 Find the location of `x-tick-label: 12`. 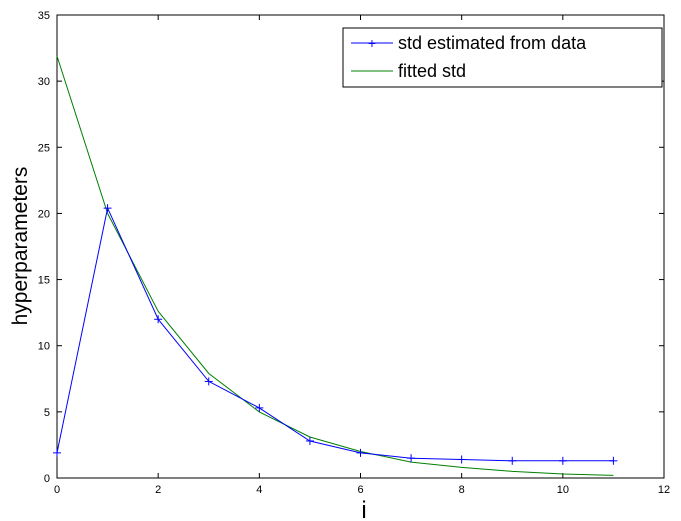

x-tick-label: 12 is located at coordinates (664, 490).